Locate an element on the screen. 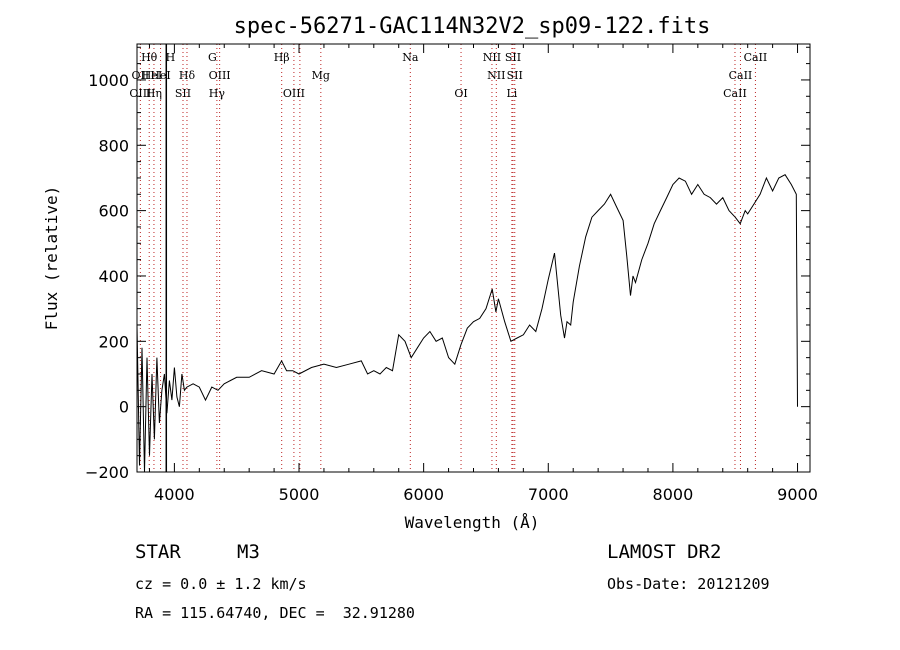 Image resolution: width=900 pixels, height=650 pixels. spectral-line-label: Na is located at coordinates (410, 57).